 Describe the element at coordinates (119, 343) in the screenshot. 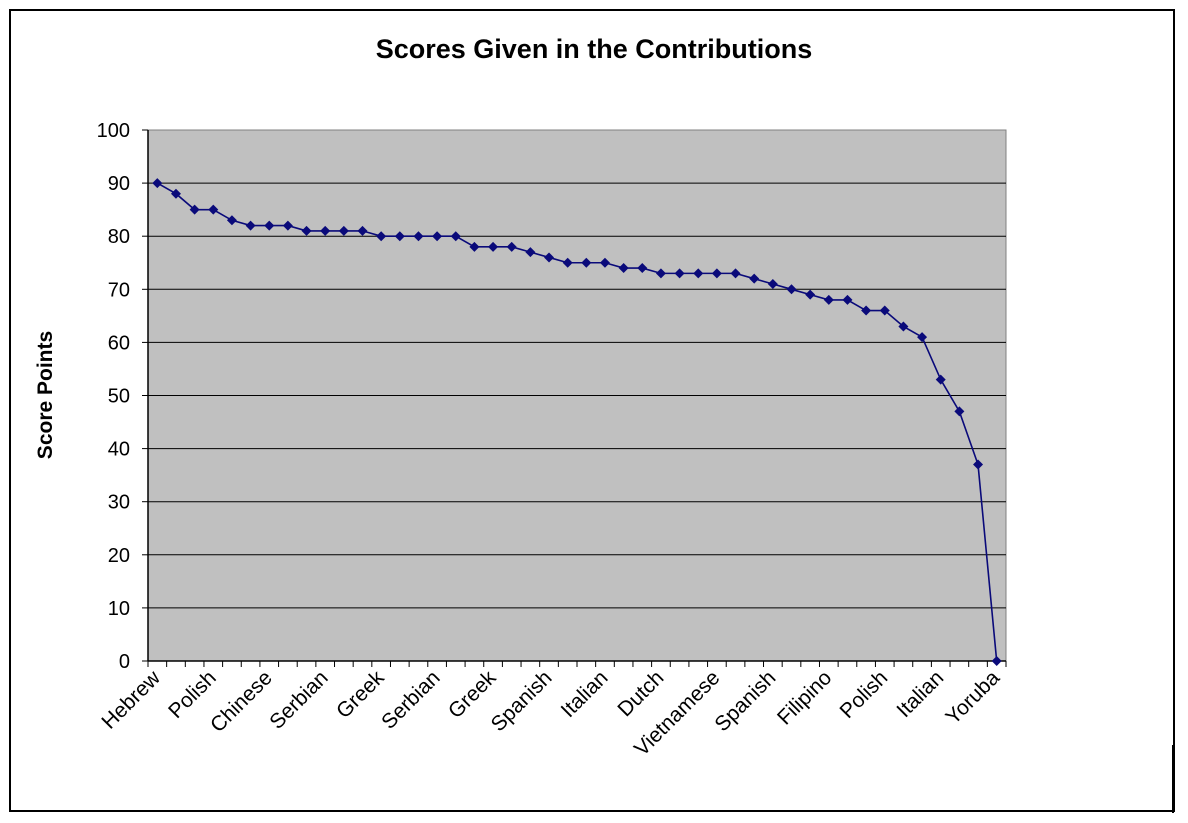

I see `y-tick-label: 60` at that location.